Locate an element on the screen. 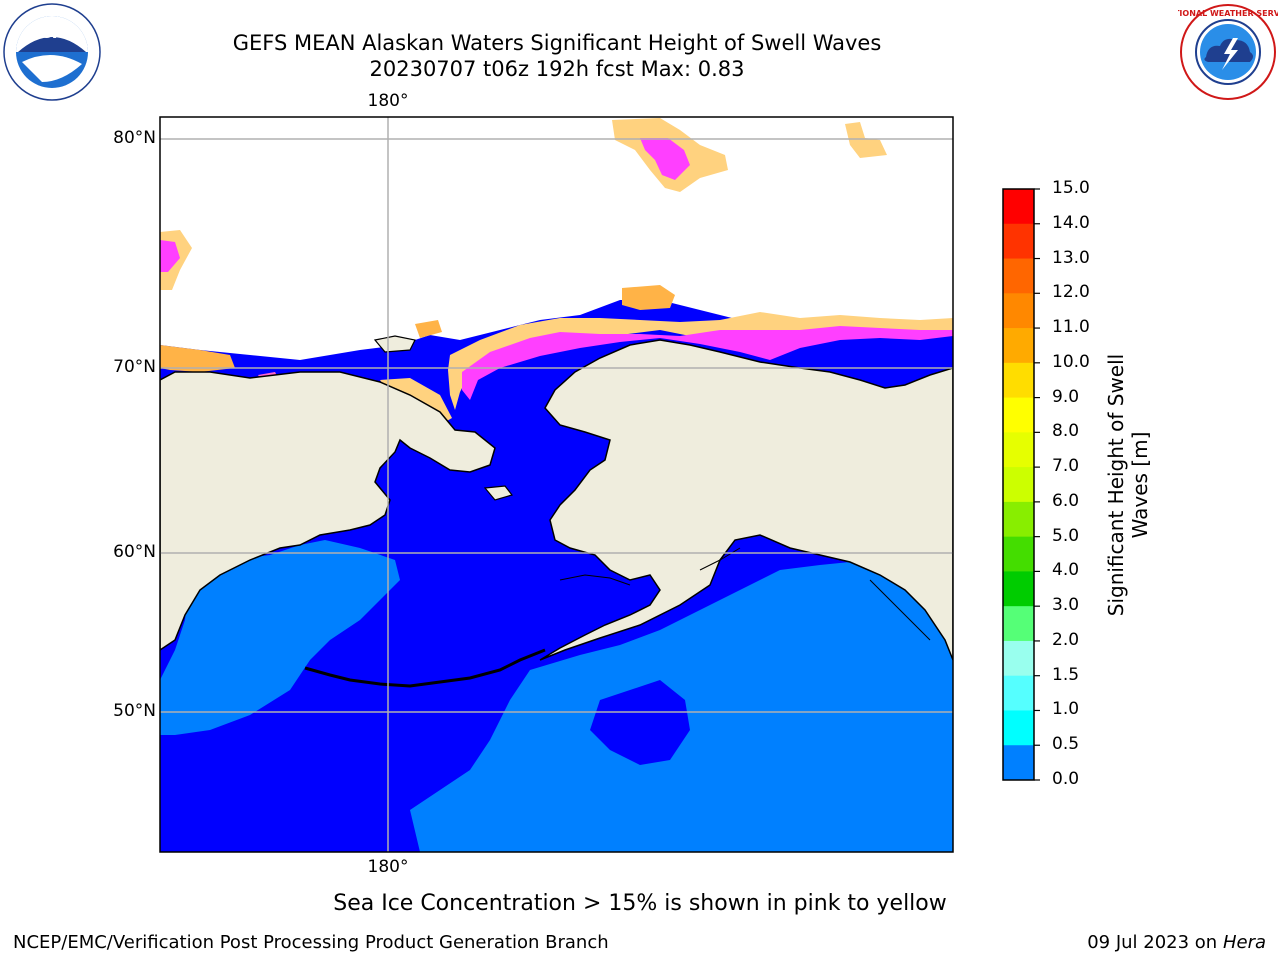 The width and height of the screenshot is (1280, 960). noaa-logo-icon: NOAA is located at coordinates (52, 52).